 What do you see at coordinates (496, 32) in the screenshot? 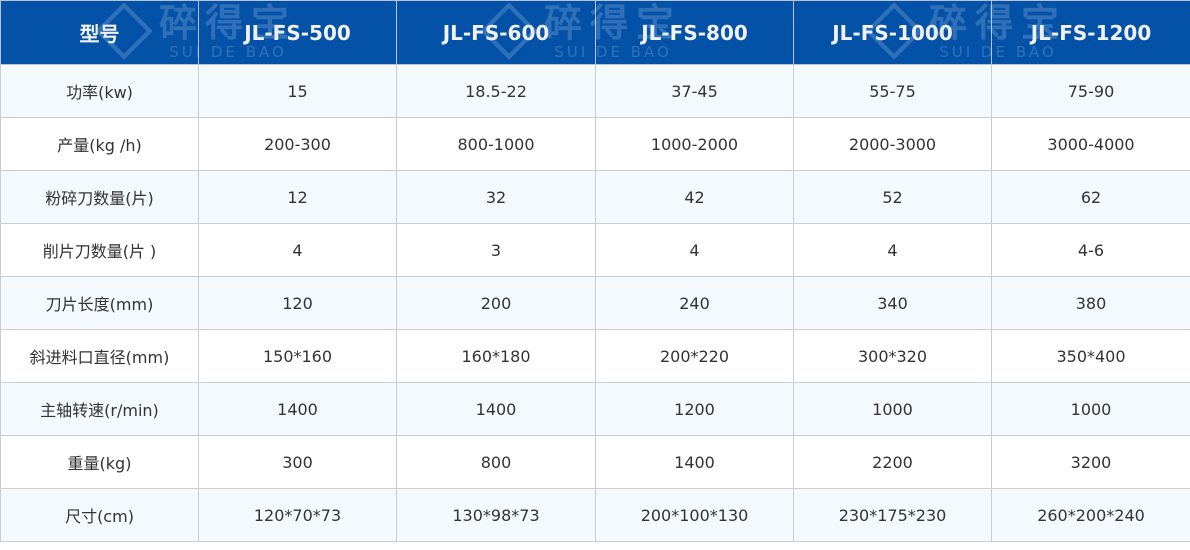
I see `header-model-2: JL-FS-600` at bounding box center [496, 32].